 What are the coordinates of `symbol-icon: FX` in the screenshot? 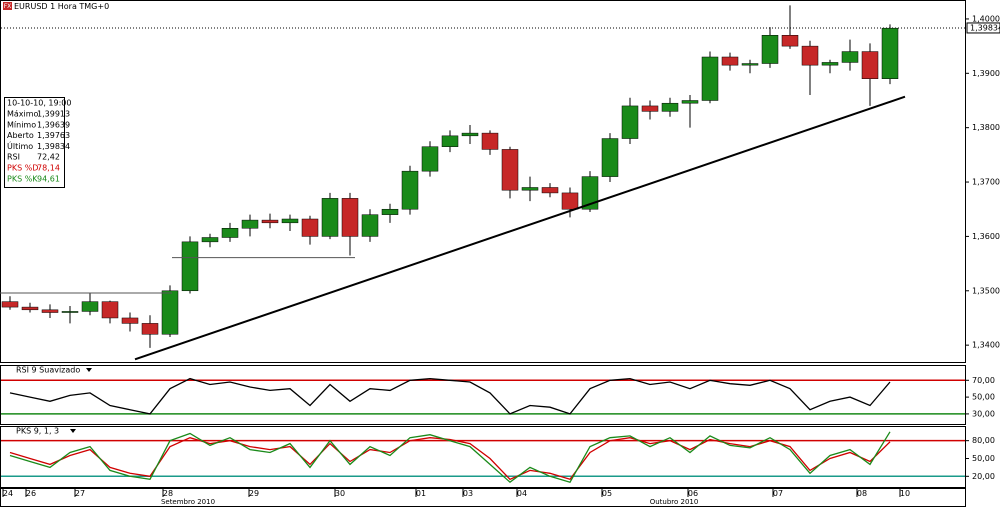 It's located at (8, 6).